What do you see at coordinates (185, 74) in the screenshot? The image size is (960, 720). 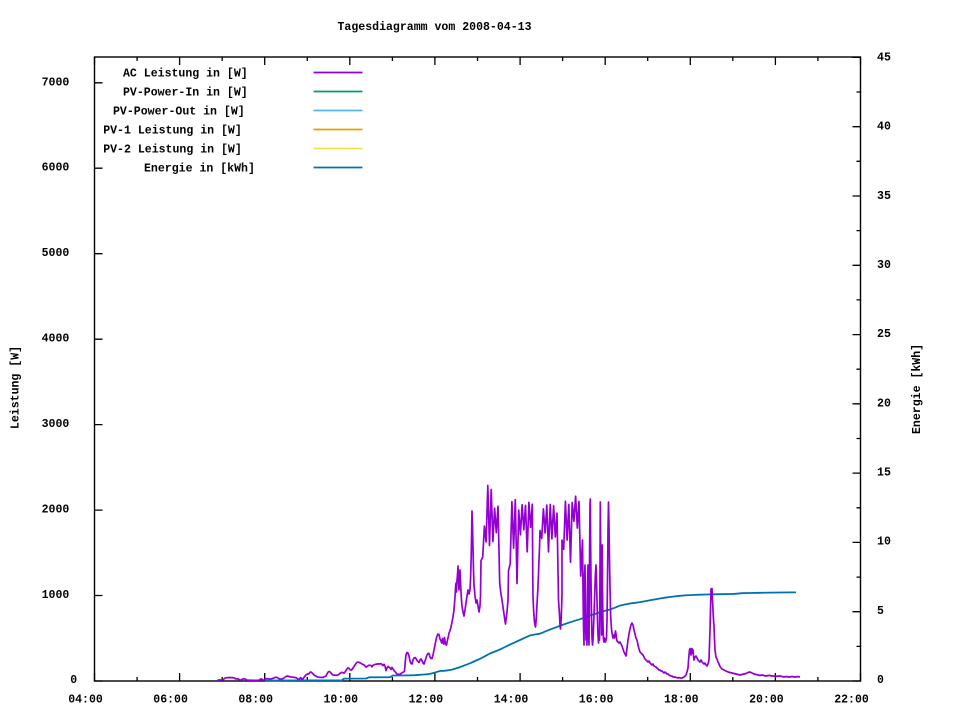 I see `svg-text: AC Leistung in [W]` at bounding box center [185, 74].